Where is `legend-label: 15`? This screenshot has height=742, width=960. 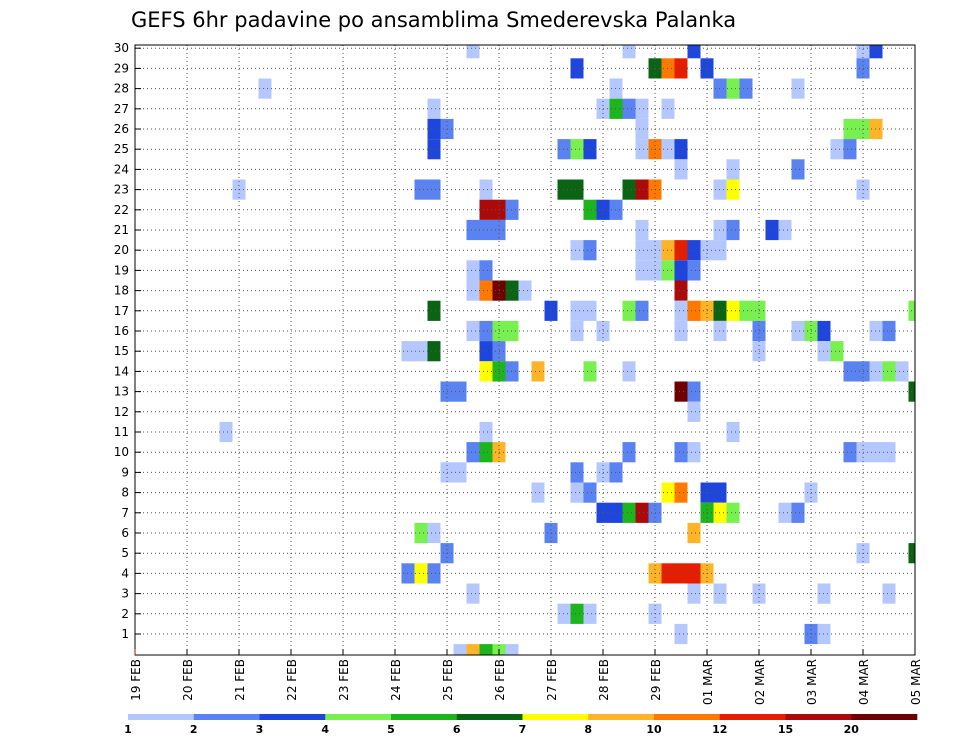 legend-label: 15 is located at coordinates (785, 729).